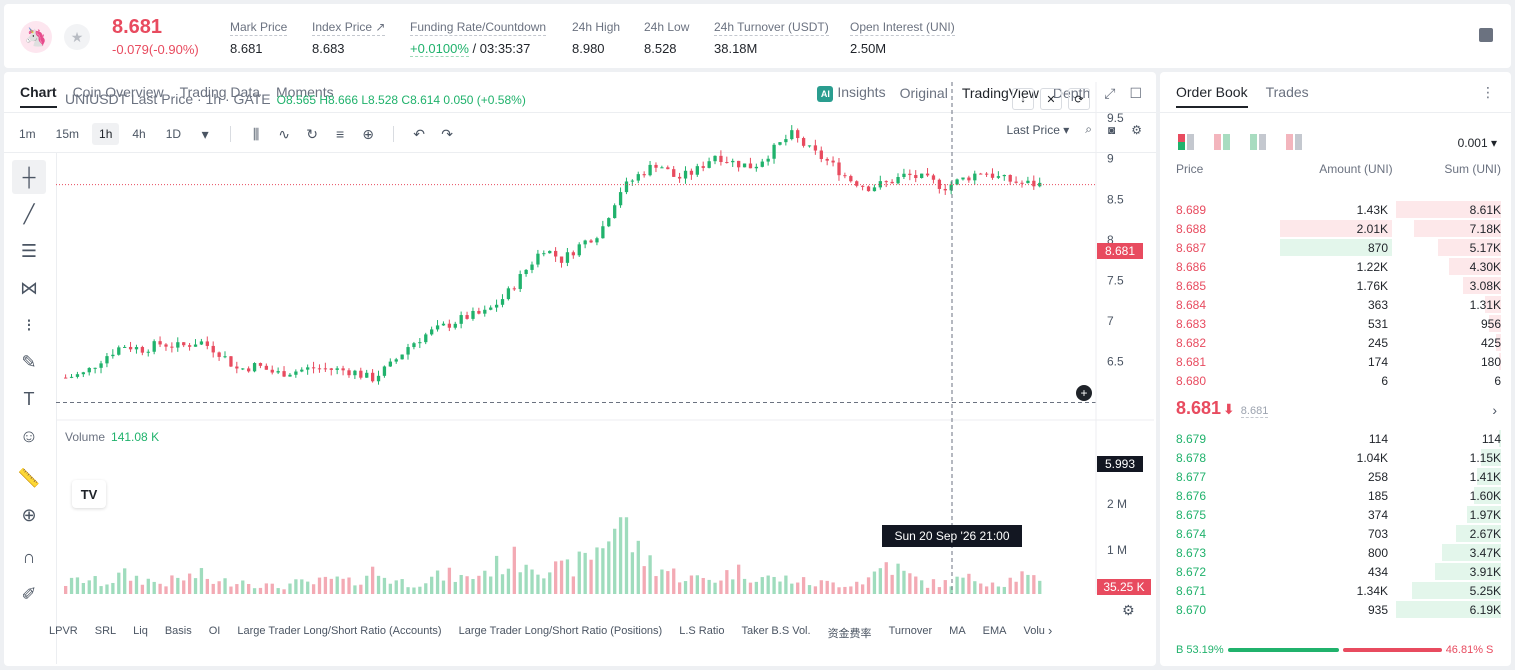 The image size is (1515, 670). What do you see at coordinates (771, 37) in the screenshot?
I see `stat-24h-turnover: 24h Turnover (USDT) 38.18M` at bounding box center [771, 37].